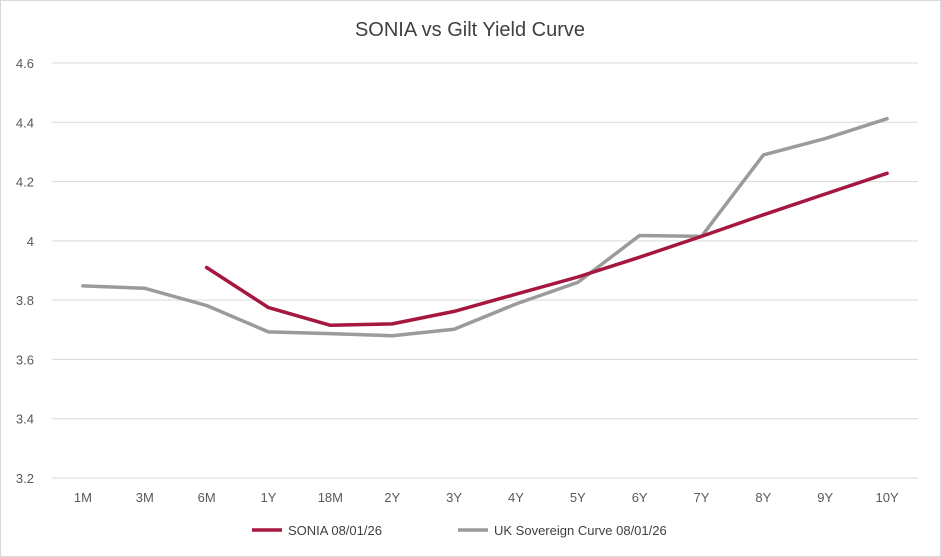 Image resolution: width=941 pixels, height=557 pixels. I want to click on x-tick-label: 3Y, so click(454, 497).